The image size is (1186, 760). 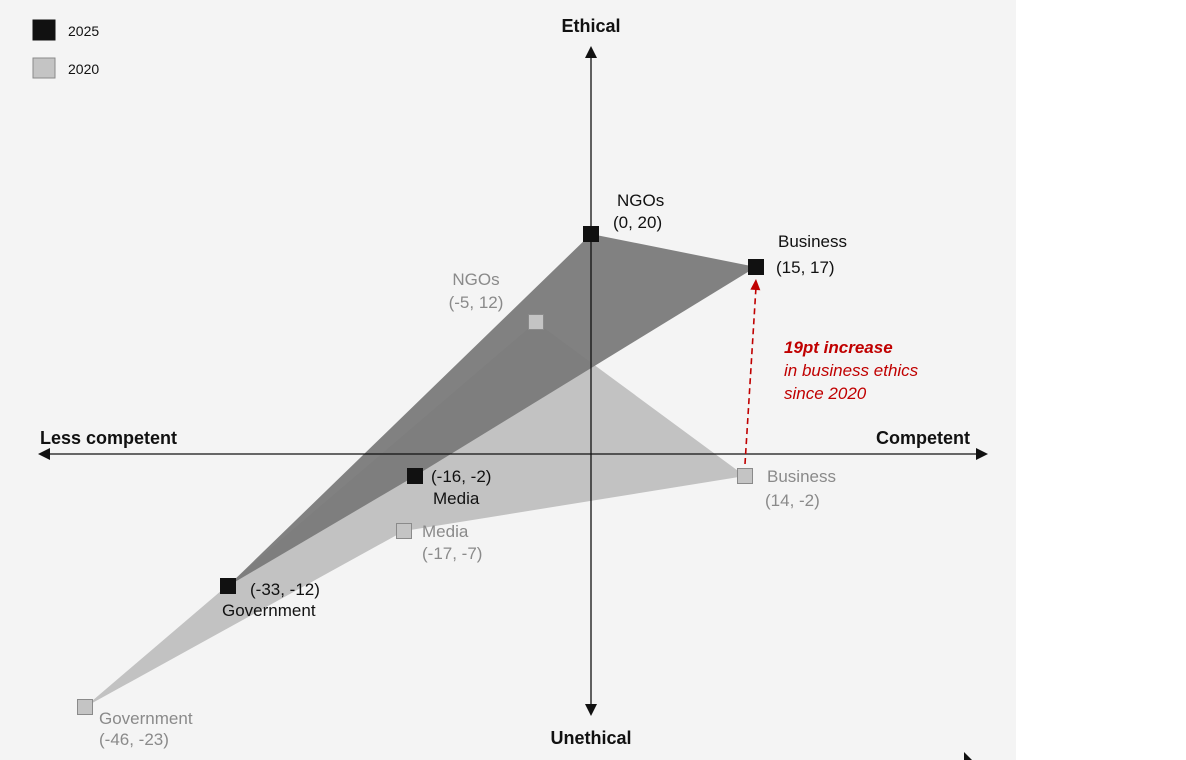 What do you see at coordinates (65, 49) in the screenshot?
I see `legend: 2025 2020` at bounding box center [65, 49].